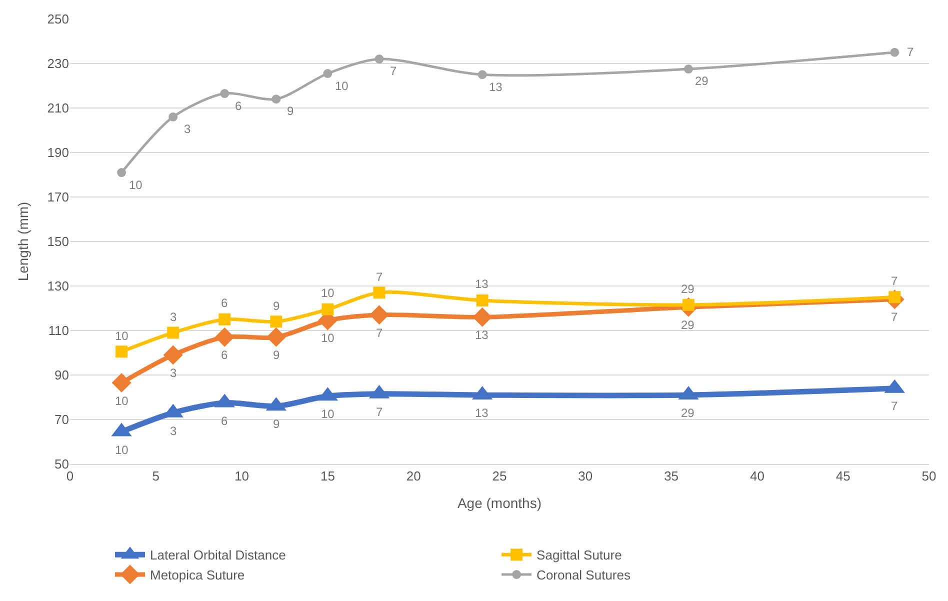 This screenshot has height=601, width=948. What do you see at coordinates (929, 476) in the screenshot?
I see `x-tick-label: 50` at bounding box center [929, 476].